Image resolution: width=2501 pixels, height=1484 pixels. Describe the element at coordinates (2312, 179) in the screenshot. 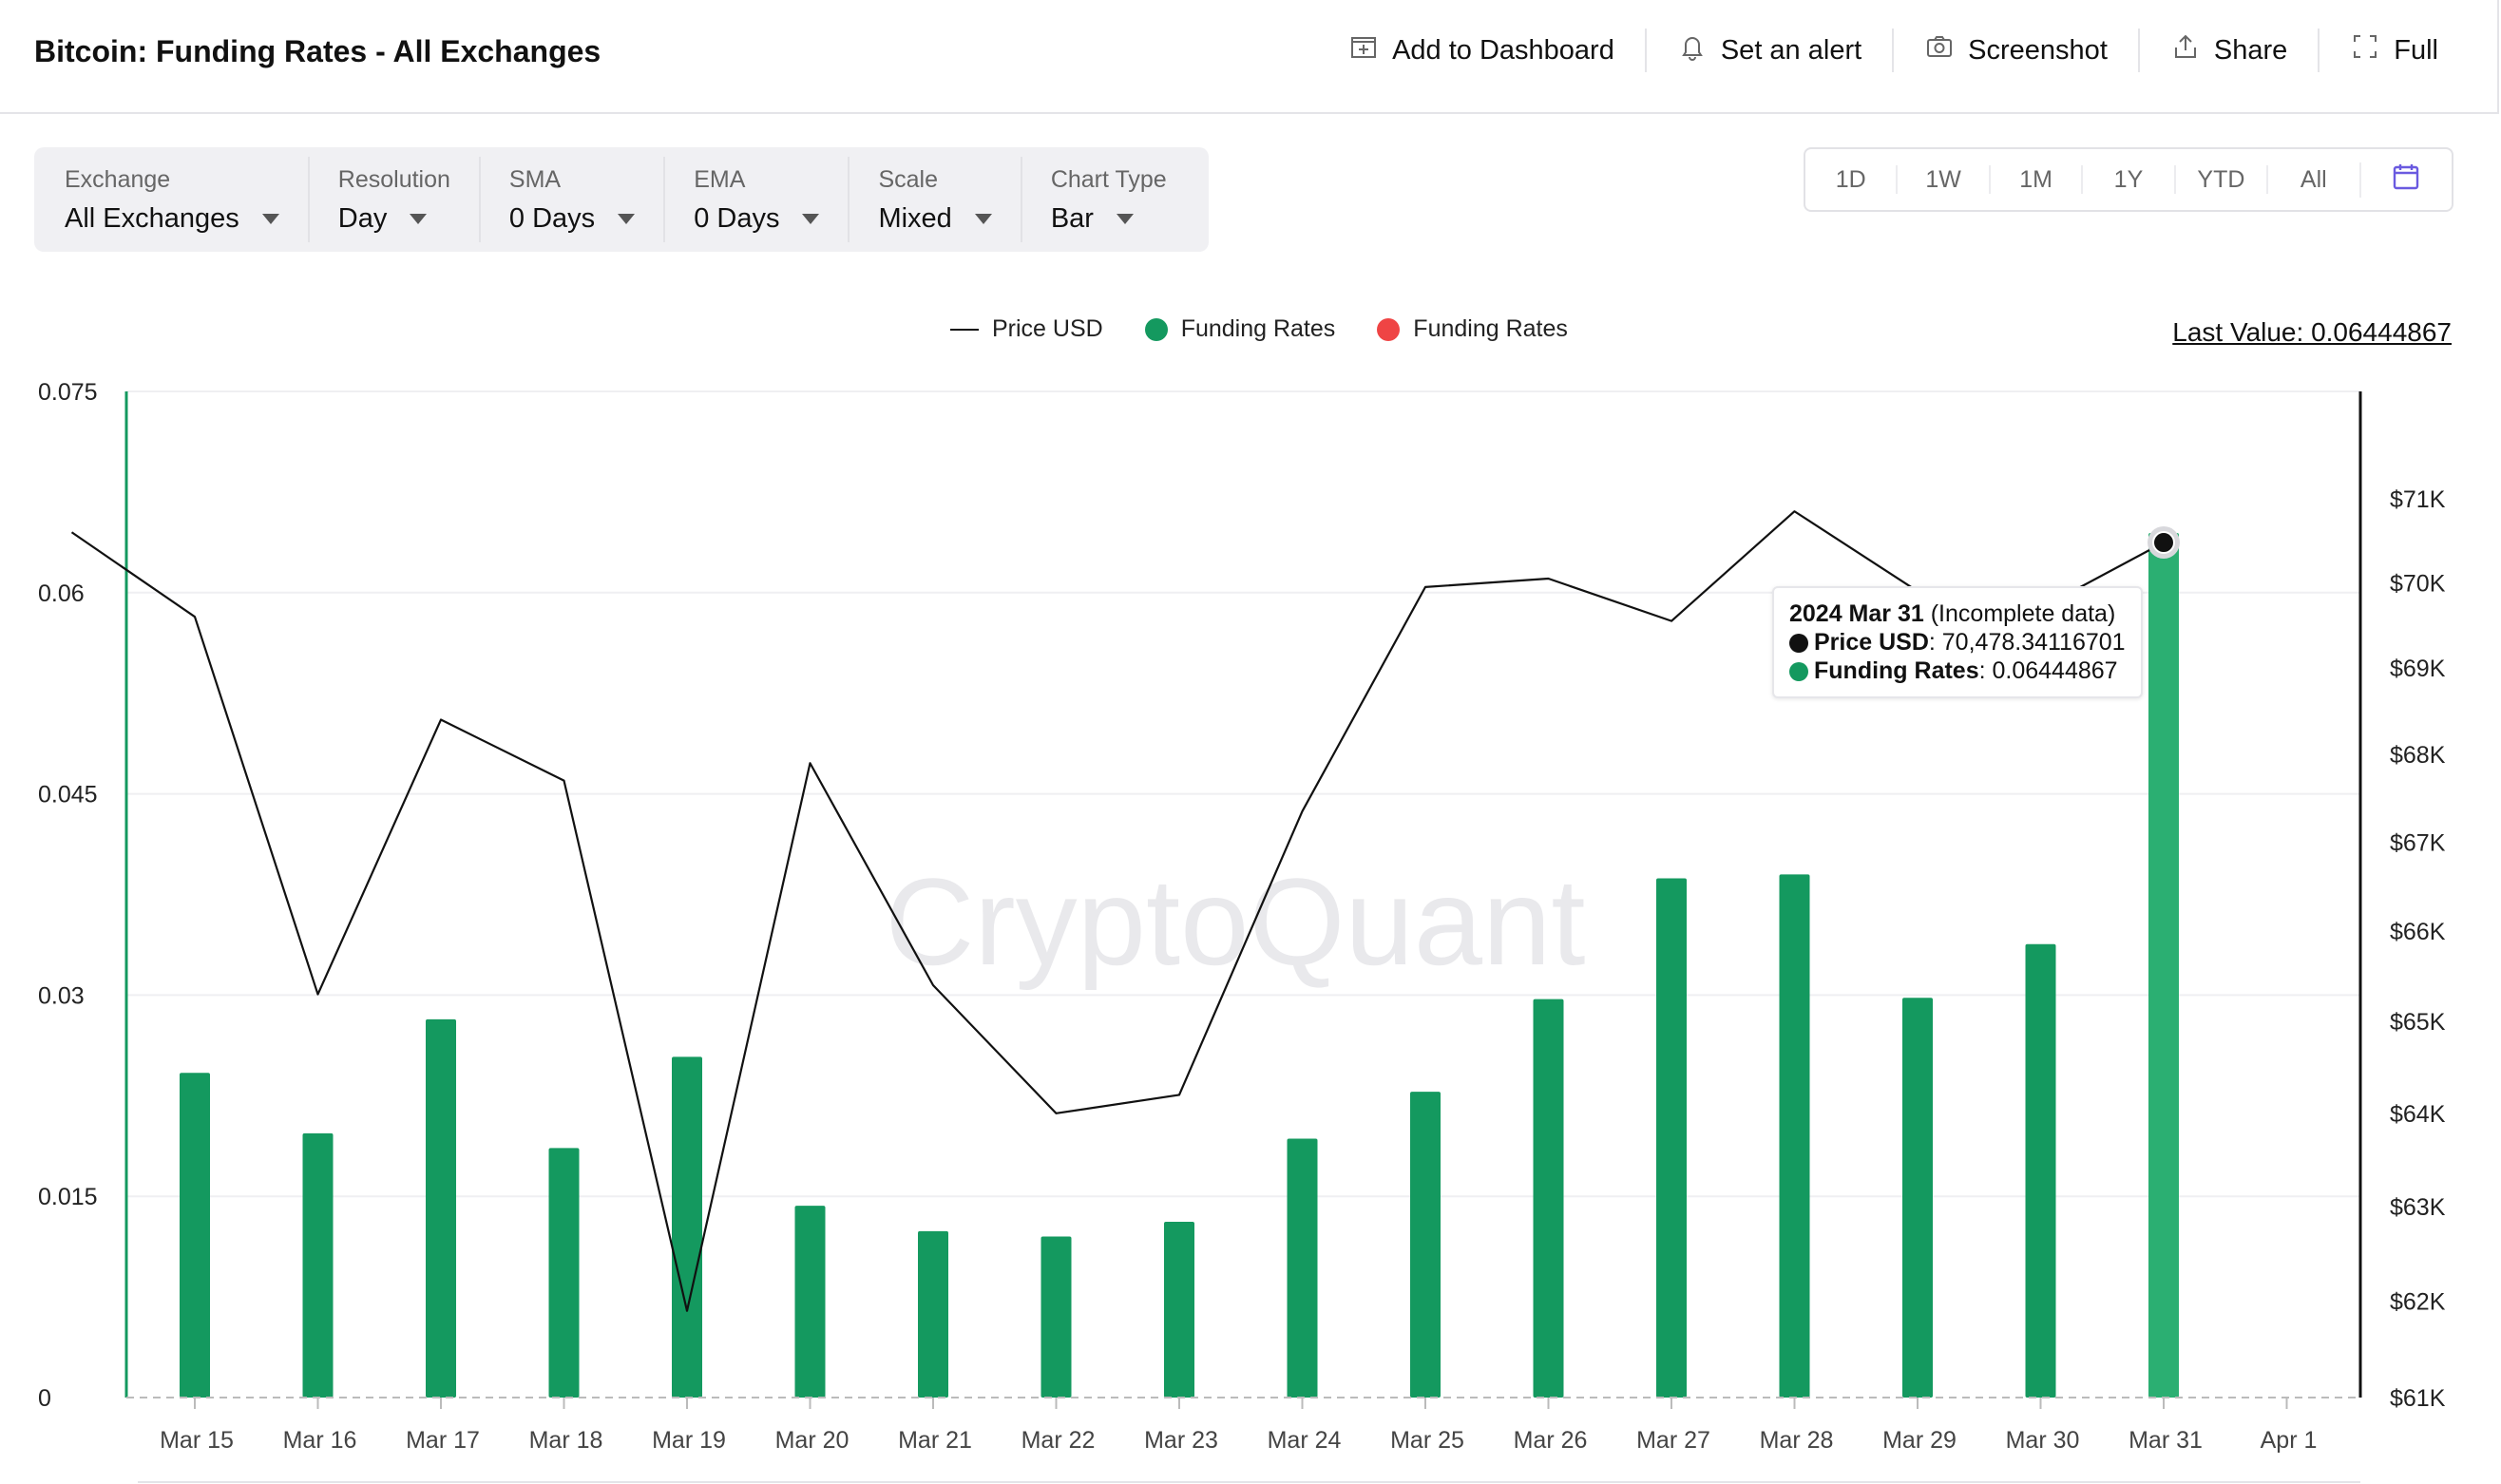

I see `range-all-button: All` at that location.